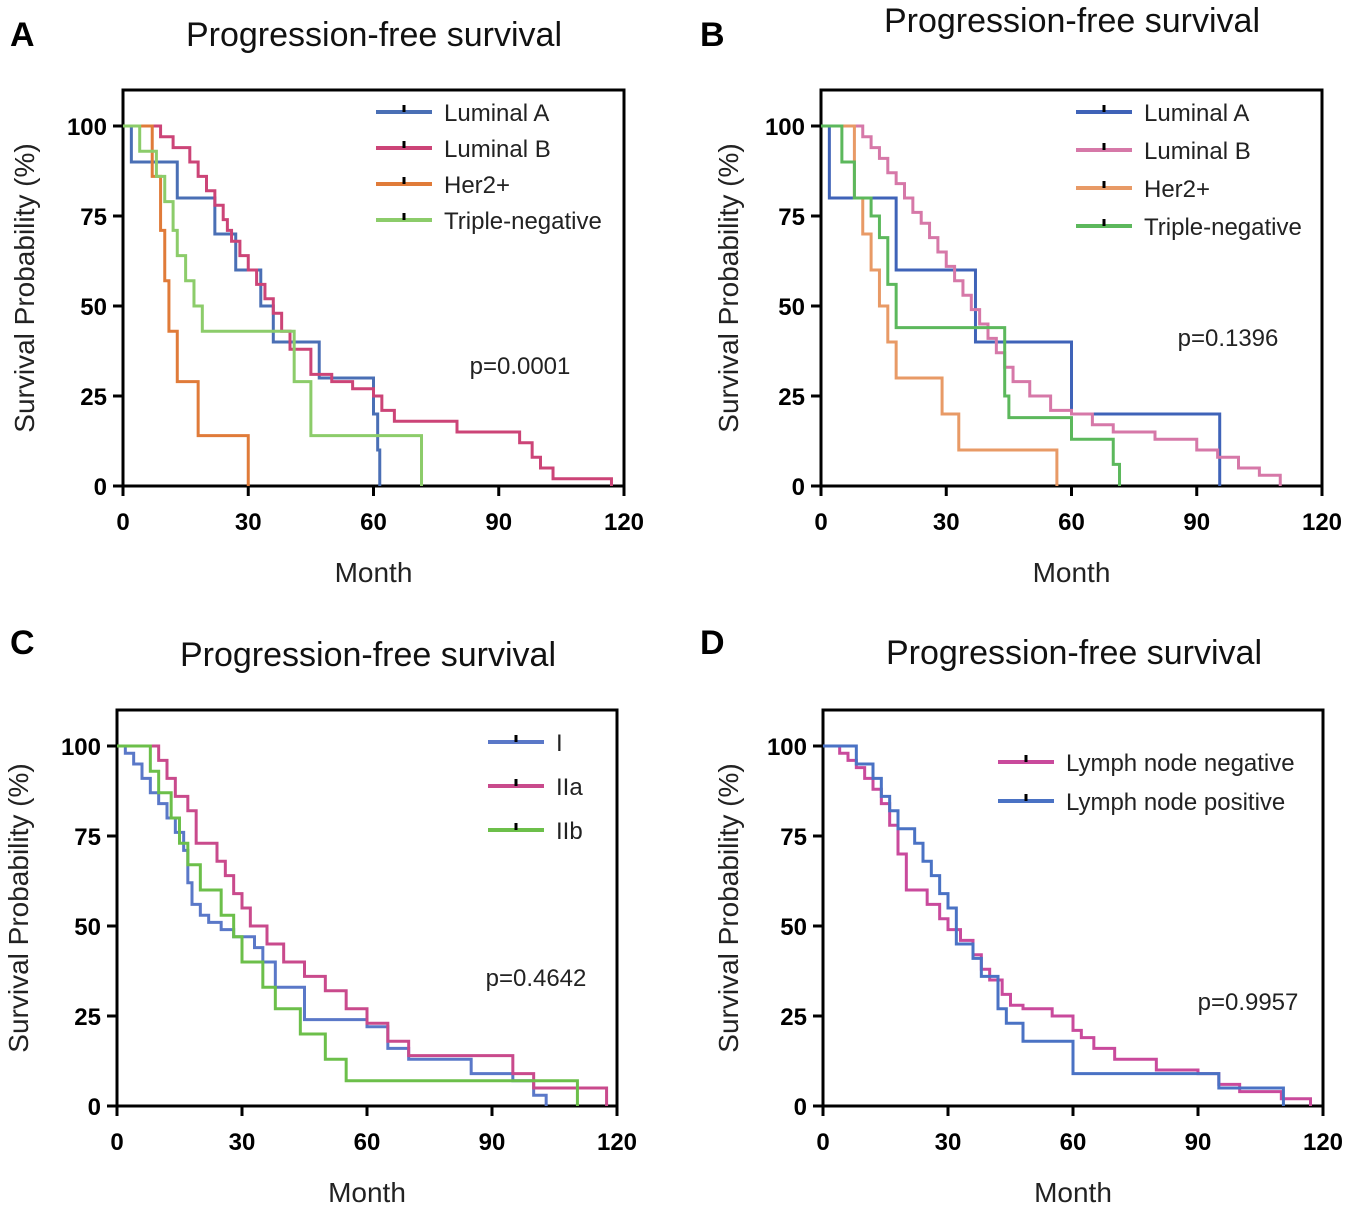  What do you see at coordinates (569, 831) in the screenshot?
I see `legend-label: IIb` at bounding box center [569, 831].